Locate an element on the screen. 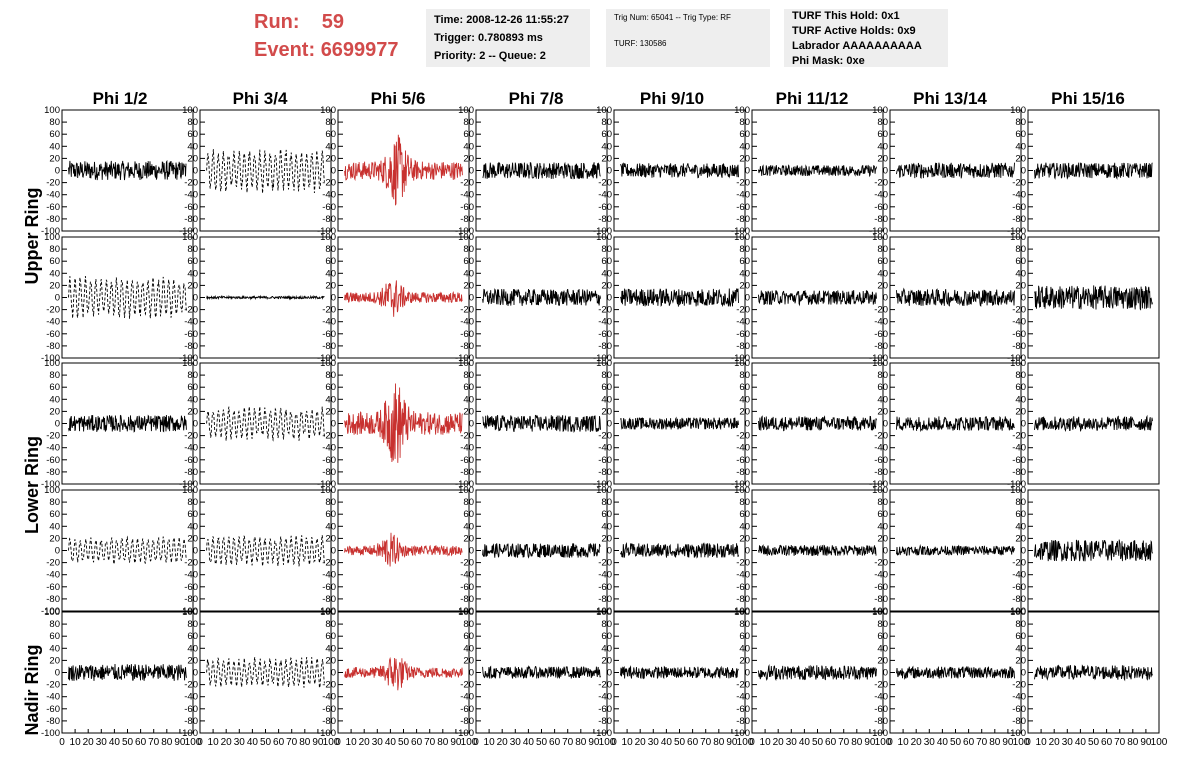 This screenshot has width=1196, height=772. priority-text: Priority: 2 -- Queue: 2 is located at coordinates (490, 56).